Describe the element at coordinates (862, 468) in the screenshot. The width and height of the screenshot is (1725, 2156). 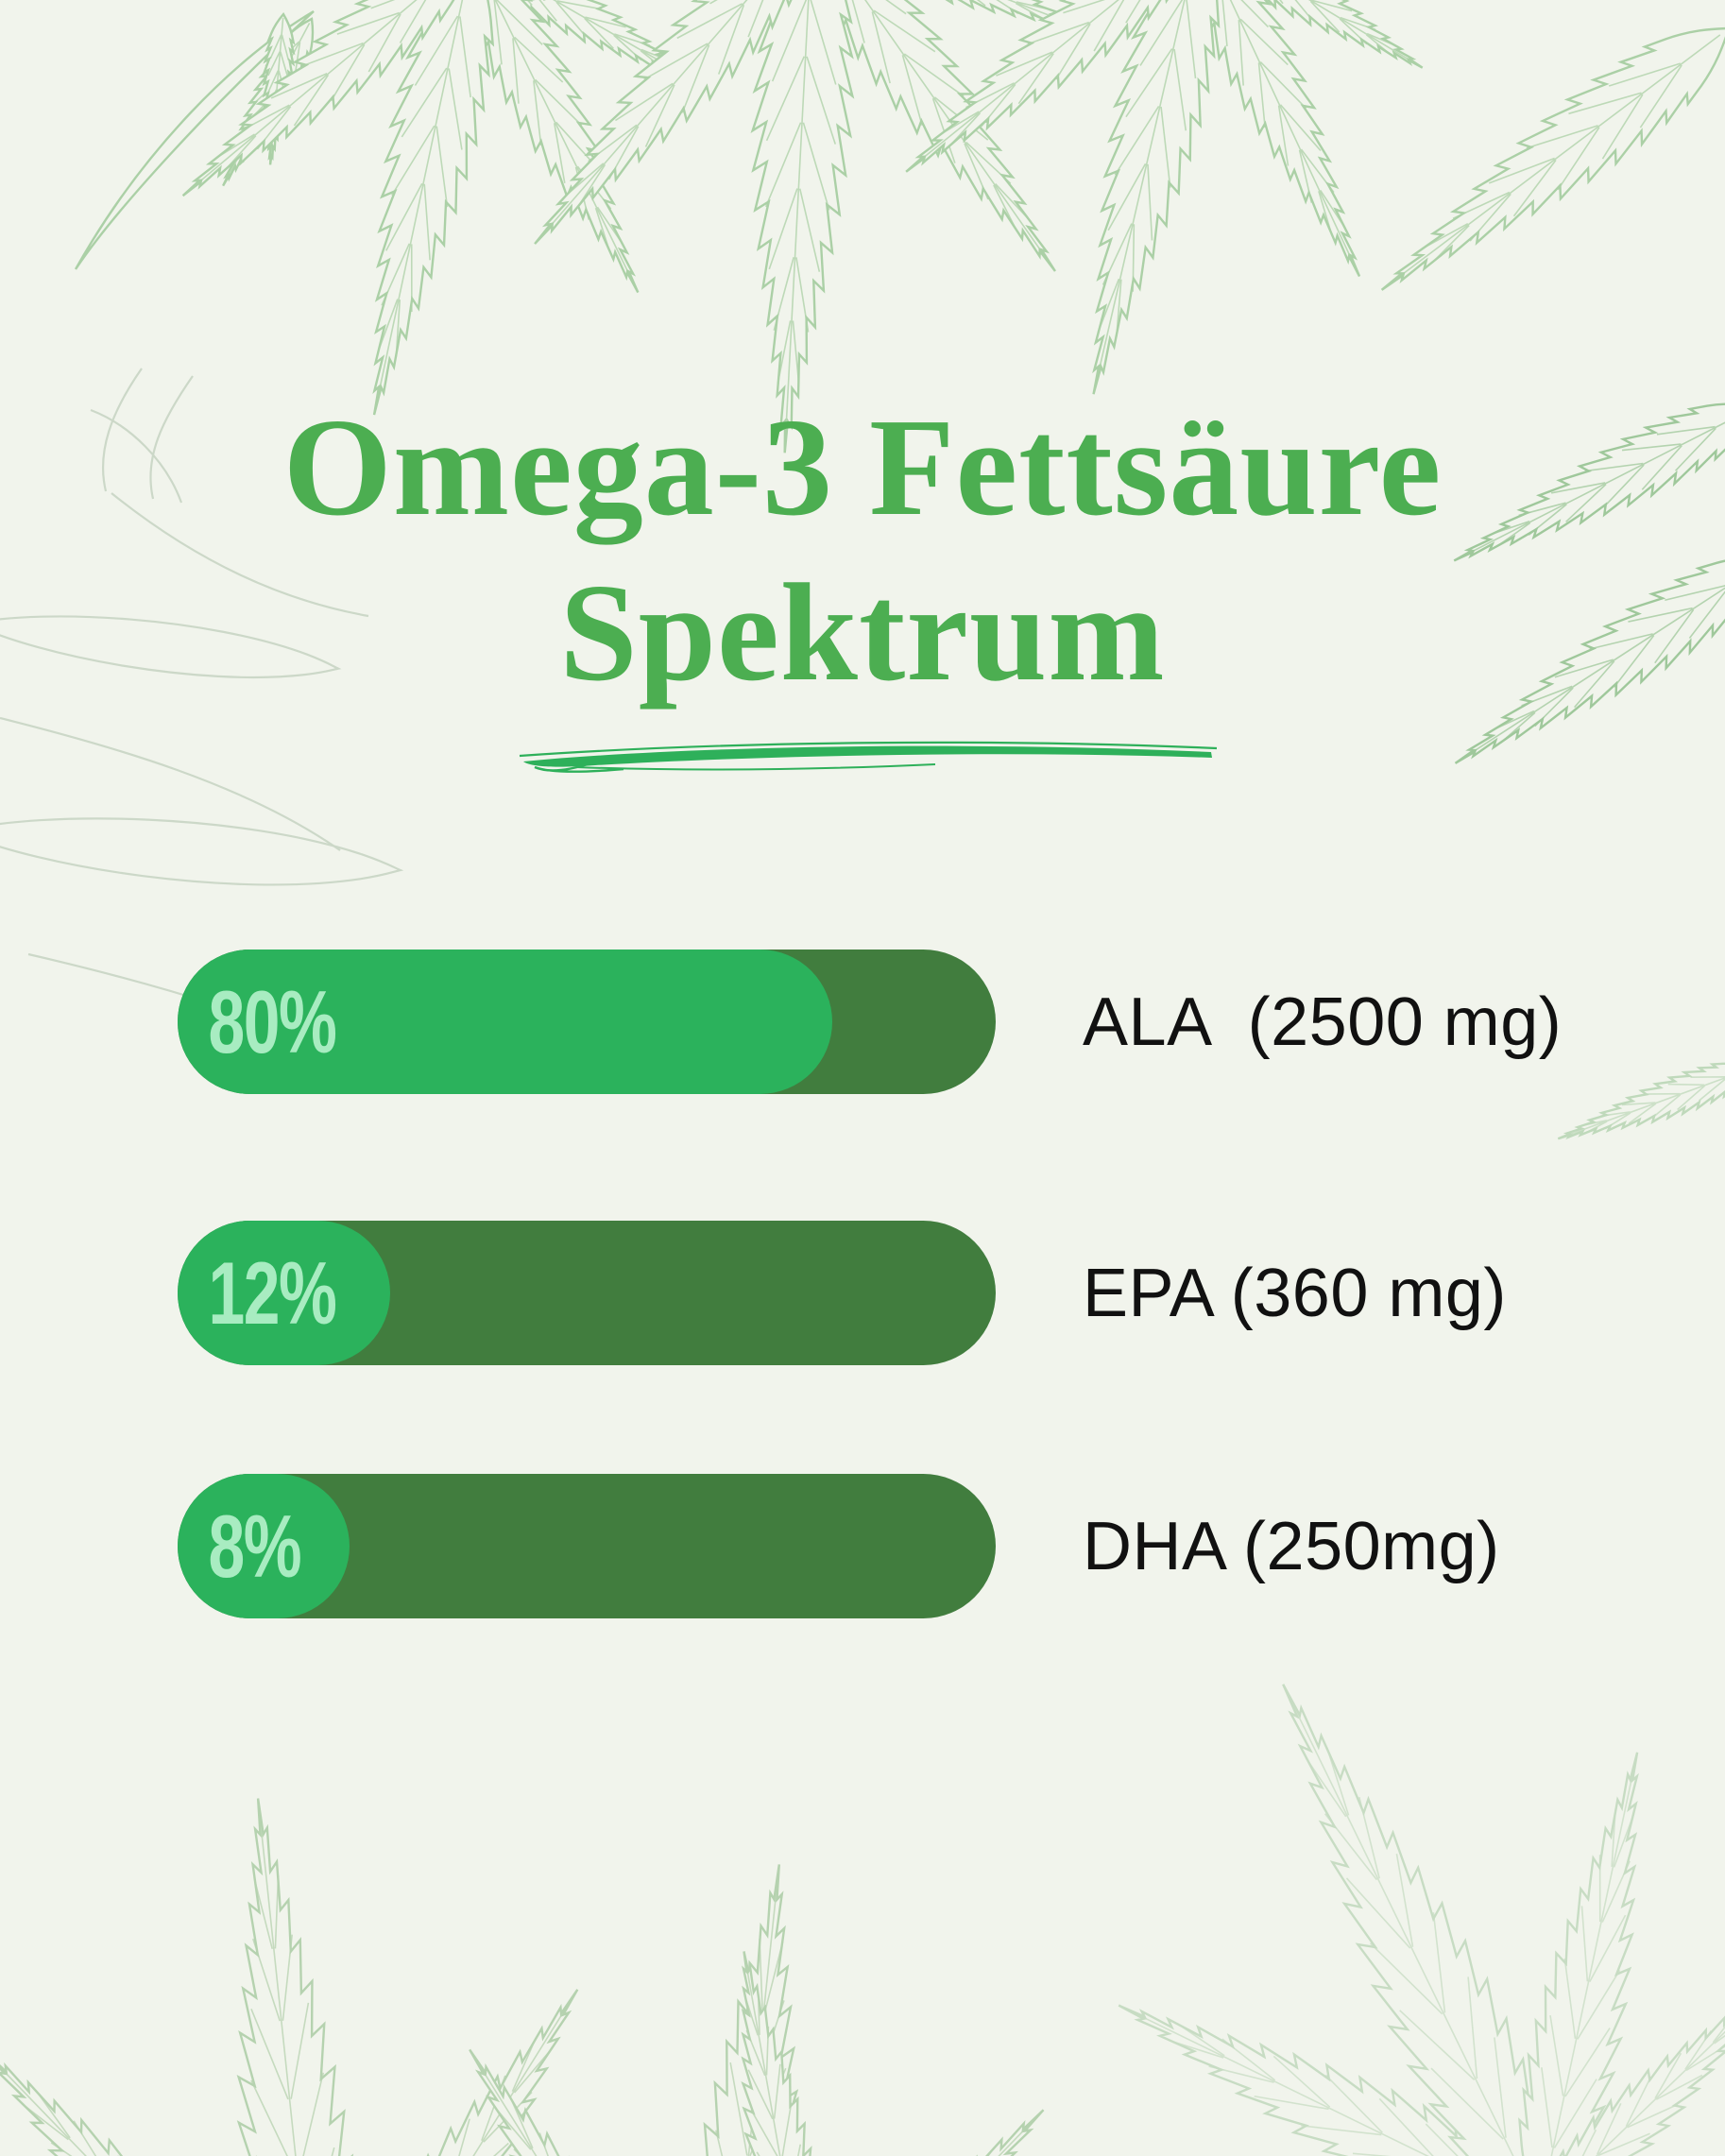
I see `title-line-1: Omega-3 Fettsäure` at that location.